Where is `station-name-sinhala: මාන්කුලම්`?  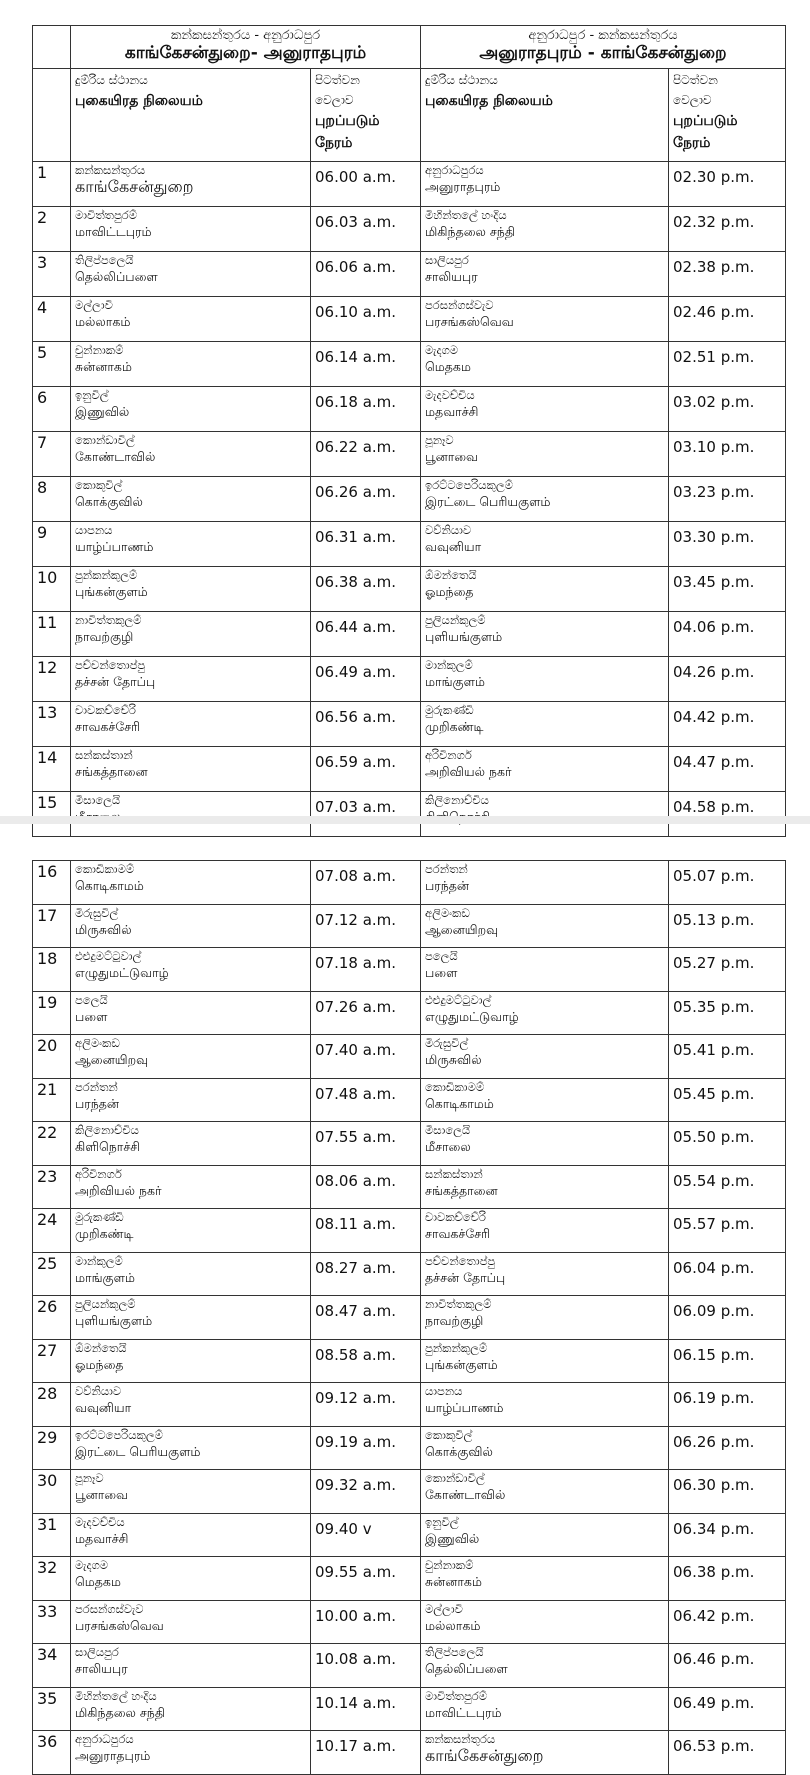 station-name-sinhala: මාන්කුලම් is located at coordinates (99, 1260).